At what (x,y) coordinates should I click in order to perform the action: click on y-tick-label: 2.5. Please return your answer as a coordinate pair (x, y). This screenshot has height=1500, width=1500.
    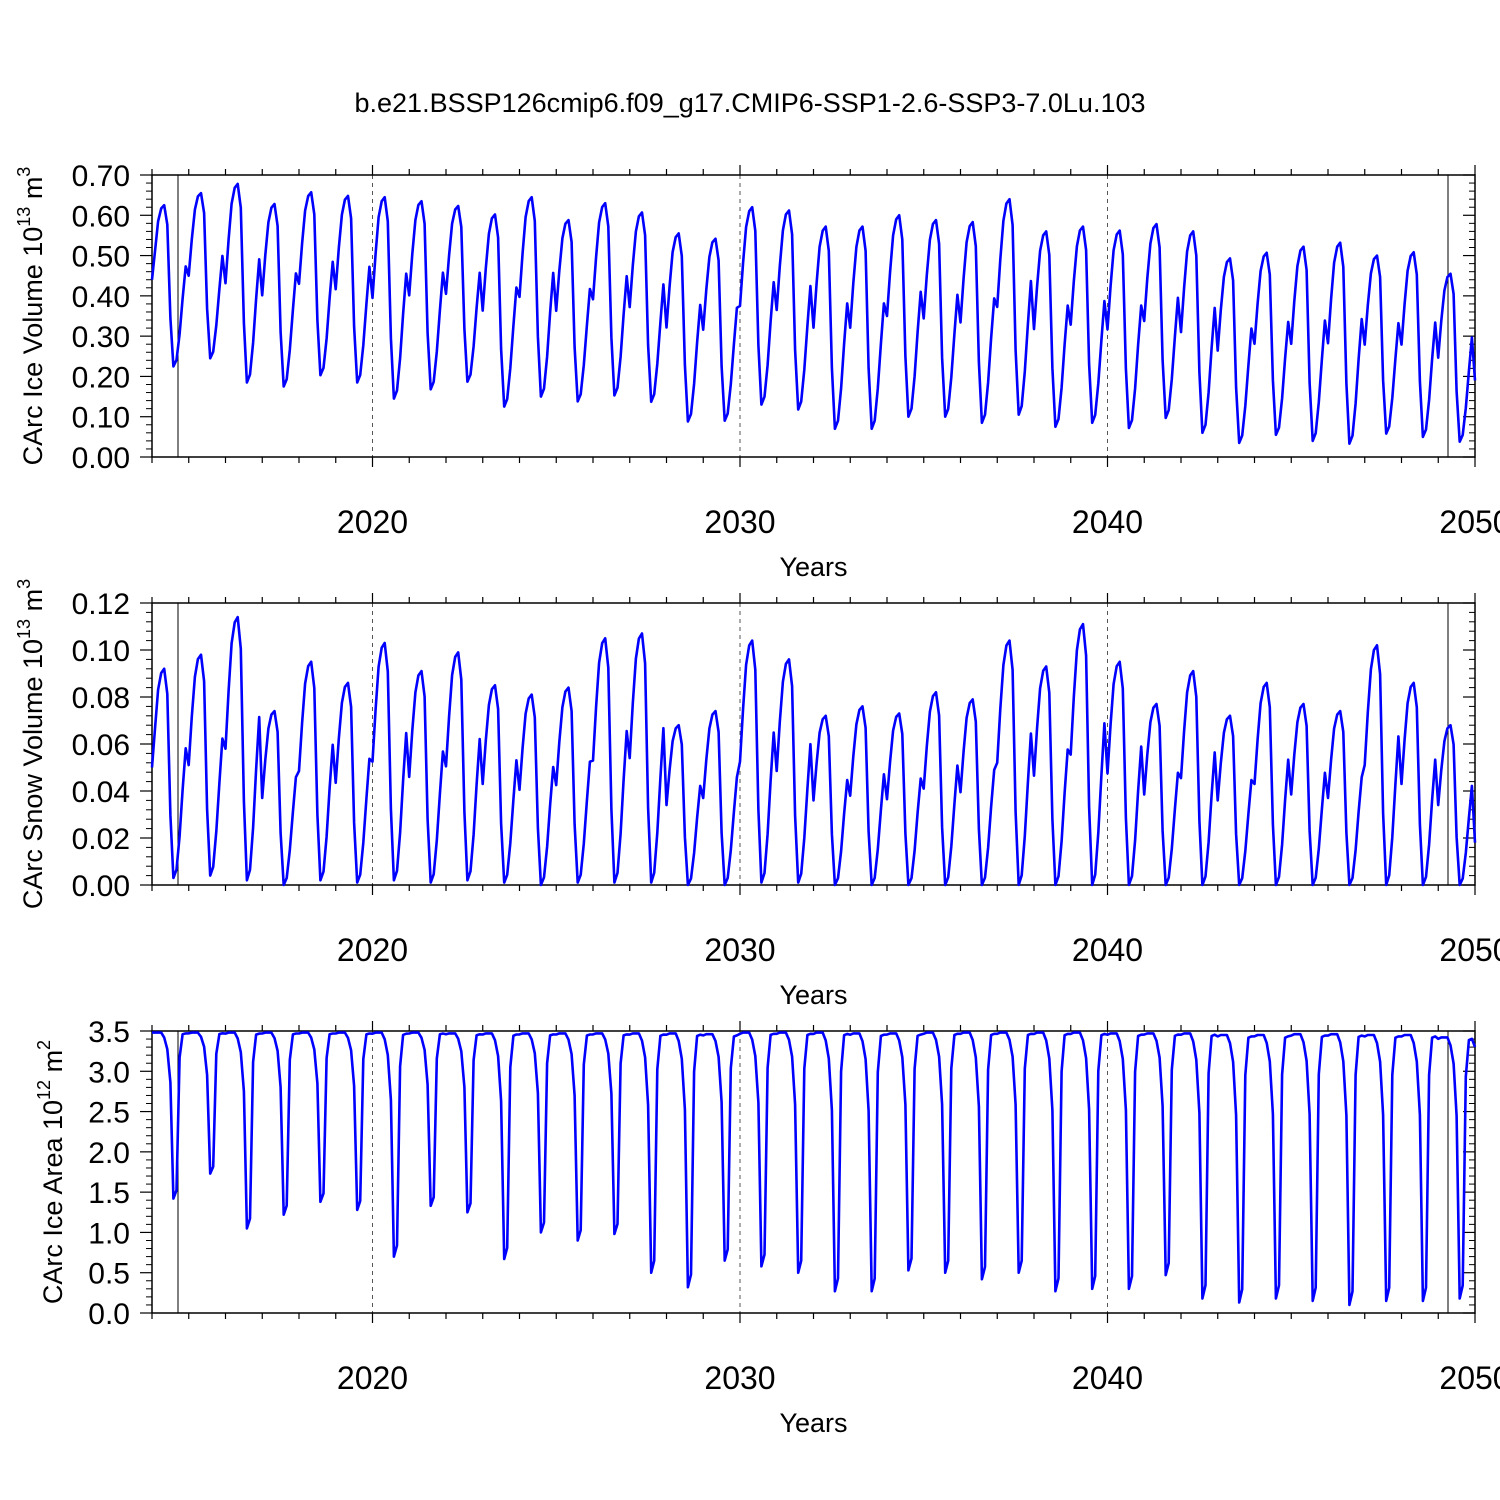
    Looking at the image, I should click on (109, 1113).